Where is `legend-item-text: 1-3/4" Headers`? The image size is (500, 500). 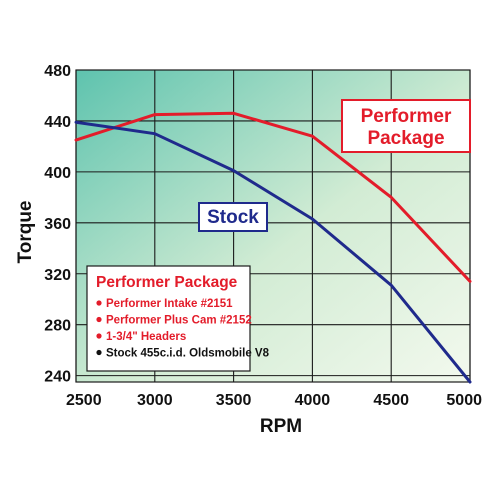 legend-item-text: 1-3/4" Headers is located at coordinates (146, 337).